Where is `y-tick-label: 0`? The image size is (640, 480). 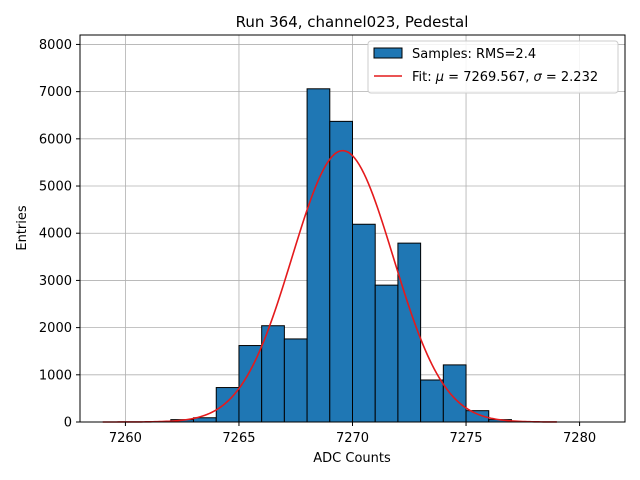
y-tick-label: 0 is located at coordinates (68, 423).